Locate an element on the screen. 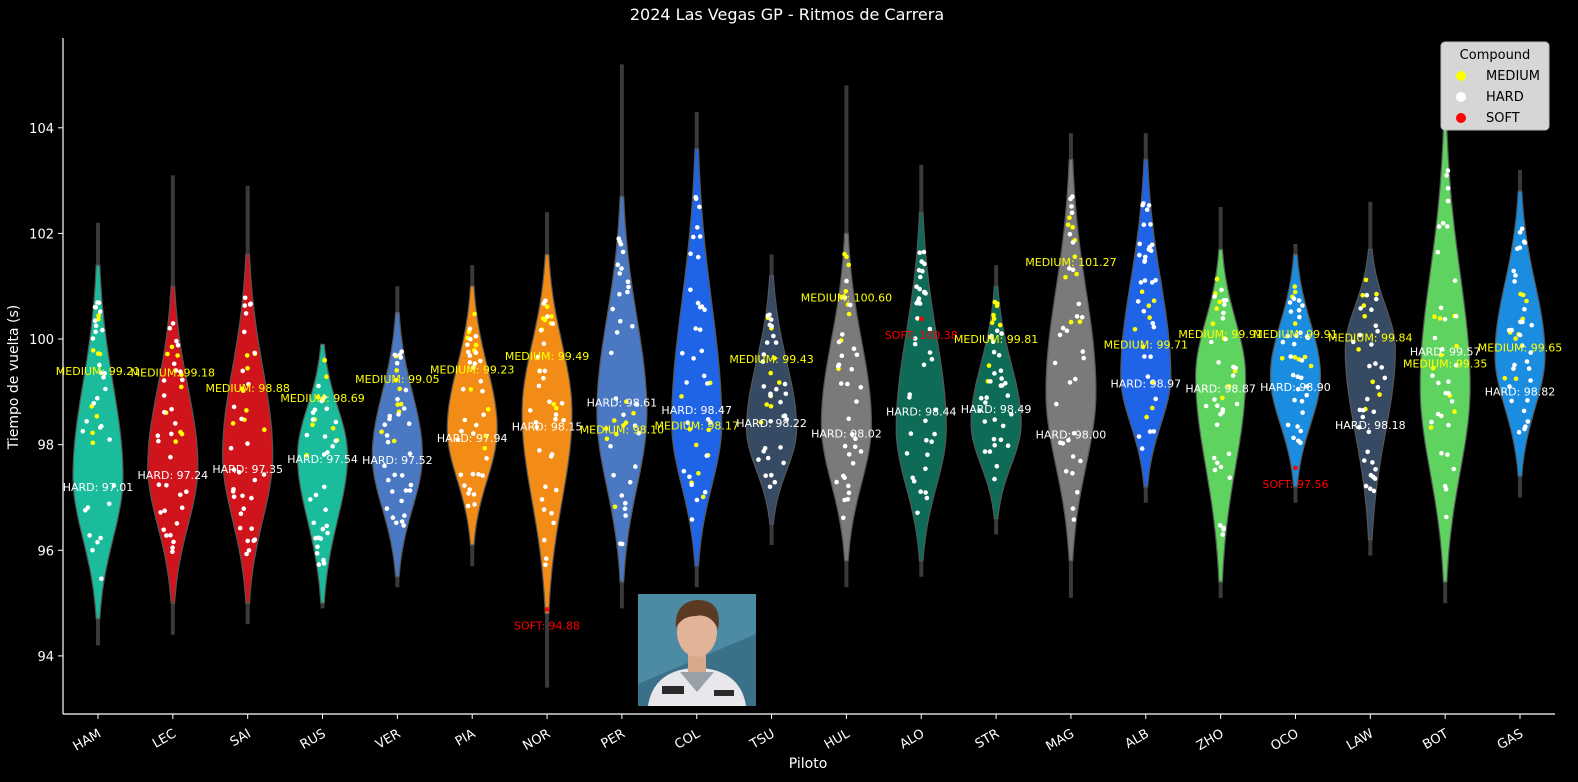 The image size is (1578, 782). violin-zho: MEDIUM: 99.91 HARD: 98.87 is located at coordinates (1220, 402).